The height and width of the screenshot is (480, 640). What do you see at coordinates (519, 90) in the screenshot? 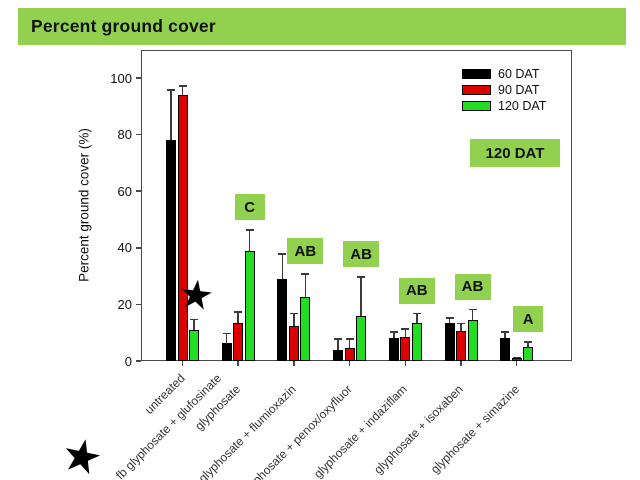
I see `legend-label: 90 DAT` at bounding box center [519, 90].